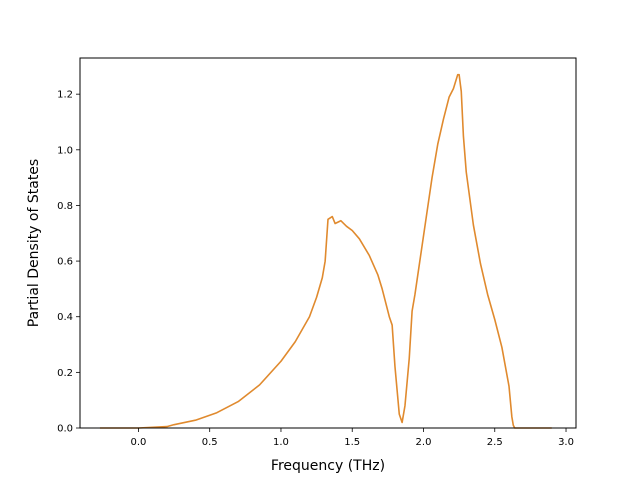  What do you see at coordinates (566, 442) in the screenshot?
I see `x-tick-label: 3.0` at bounding box center [566, 442].